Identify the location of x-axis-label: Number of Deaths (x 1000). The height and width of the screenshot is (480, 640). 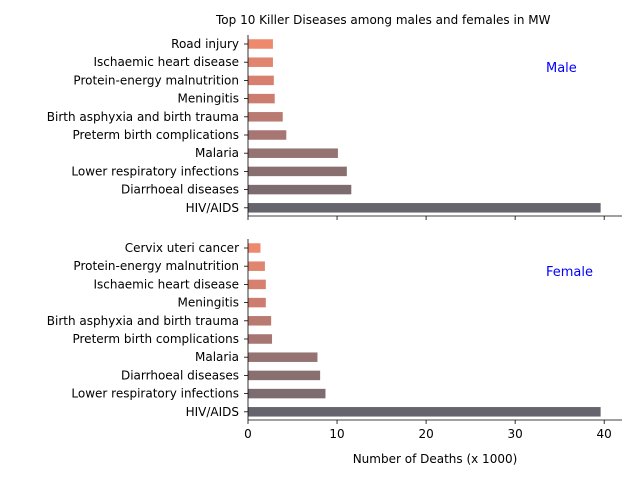
(435, 459).